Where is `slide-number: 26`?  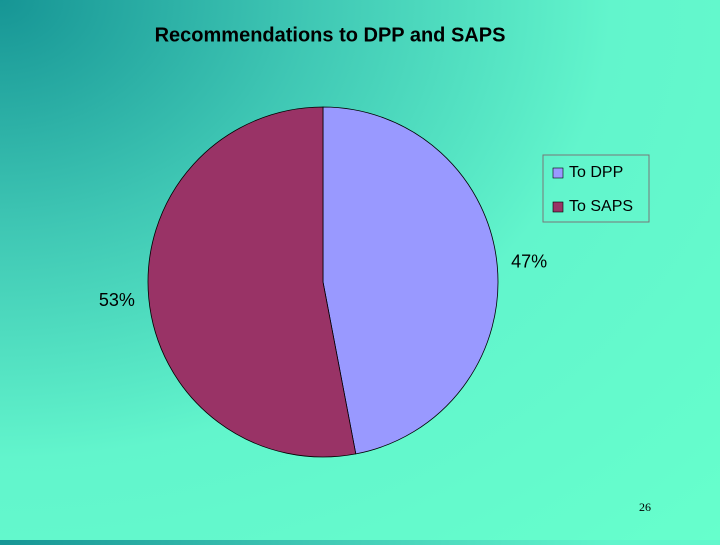
slide-number: 26 is located at coordinates (645, 507).